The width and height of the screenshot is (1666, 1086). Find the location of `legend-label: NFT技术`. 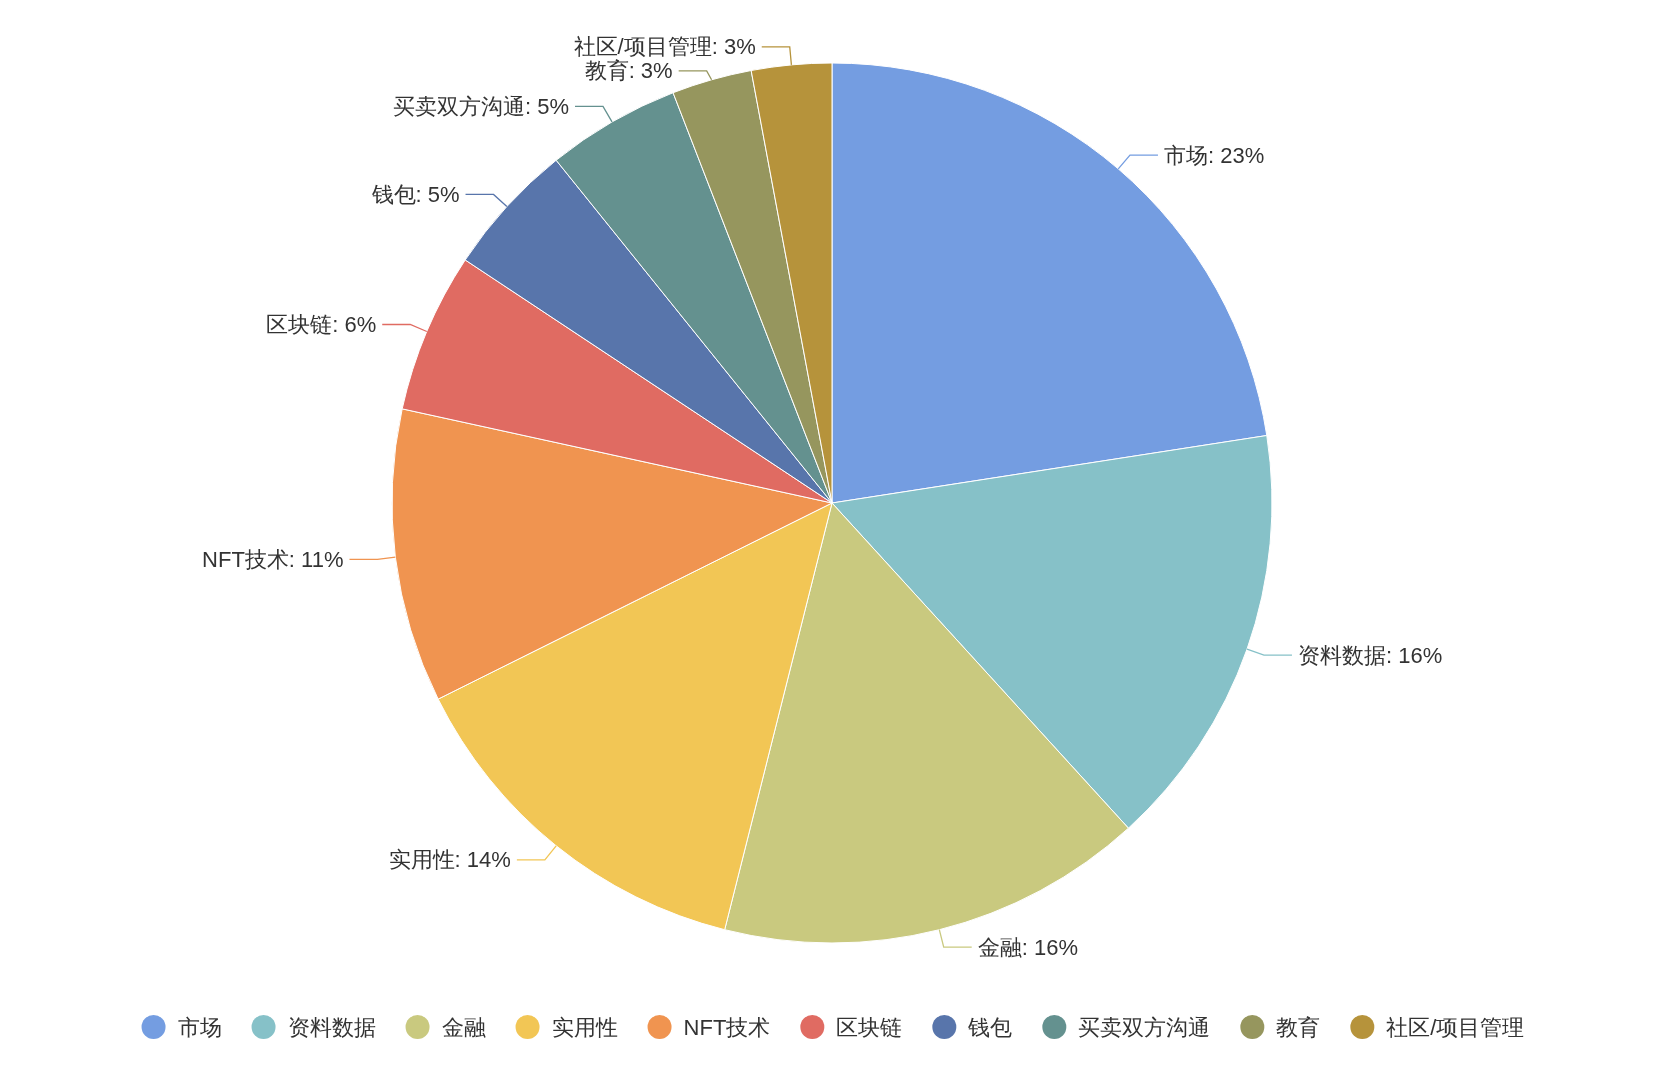

legend-label: NFT技术 is located at coordinates (727, 1027).